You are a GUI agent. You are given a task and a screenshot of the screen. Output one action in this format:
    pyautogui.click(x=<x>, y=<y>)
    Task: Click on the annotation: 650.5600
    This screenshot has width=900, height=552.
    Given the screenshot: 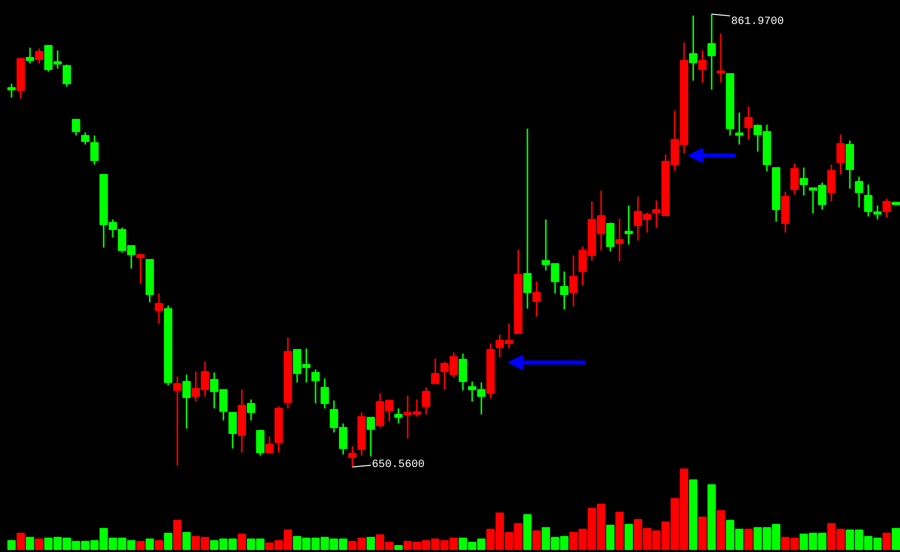 What is the action you would take?
    pyautogui.click(x=398, y=465)
    